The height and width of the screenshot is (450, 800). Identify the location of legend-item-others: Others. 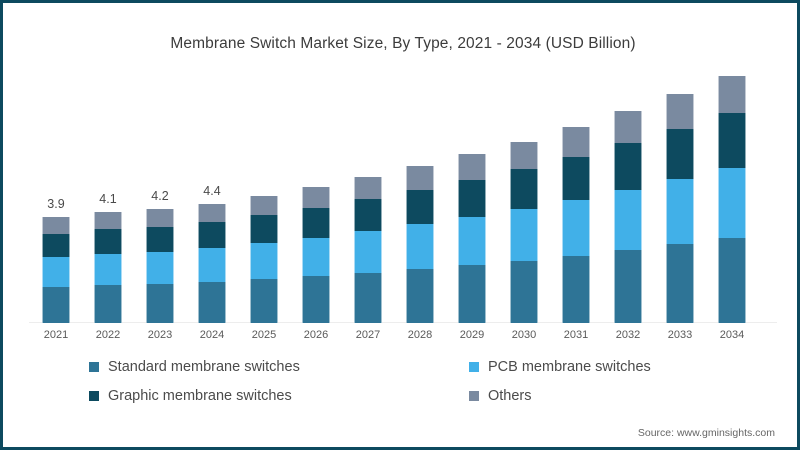
(500, 396).